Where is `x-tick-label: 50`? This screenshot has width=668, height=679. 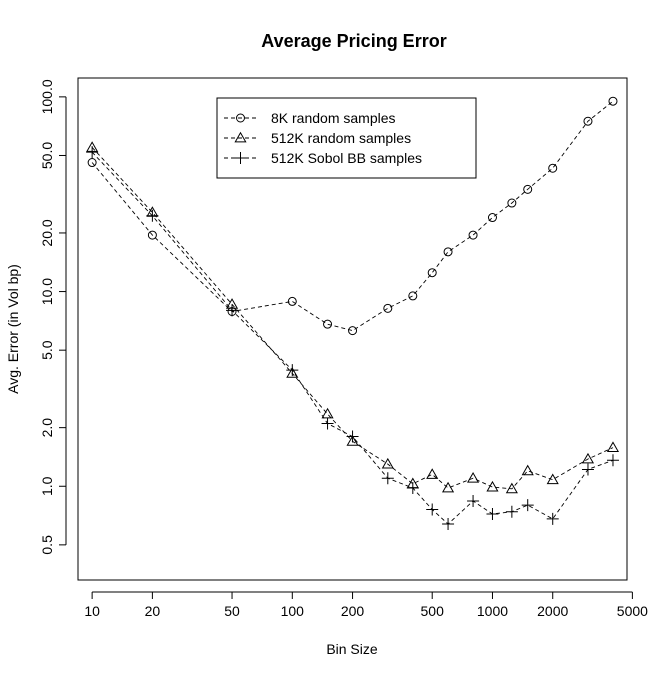 x-tick-label: 50 is located at coordinates (232, 611).